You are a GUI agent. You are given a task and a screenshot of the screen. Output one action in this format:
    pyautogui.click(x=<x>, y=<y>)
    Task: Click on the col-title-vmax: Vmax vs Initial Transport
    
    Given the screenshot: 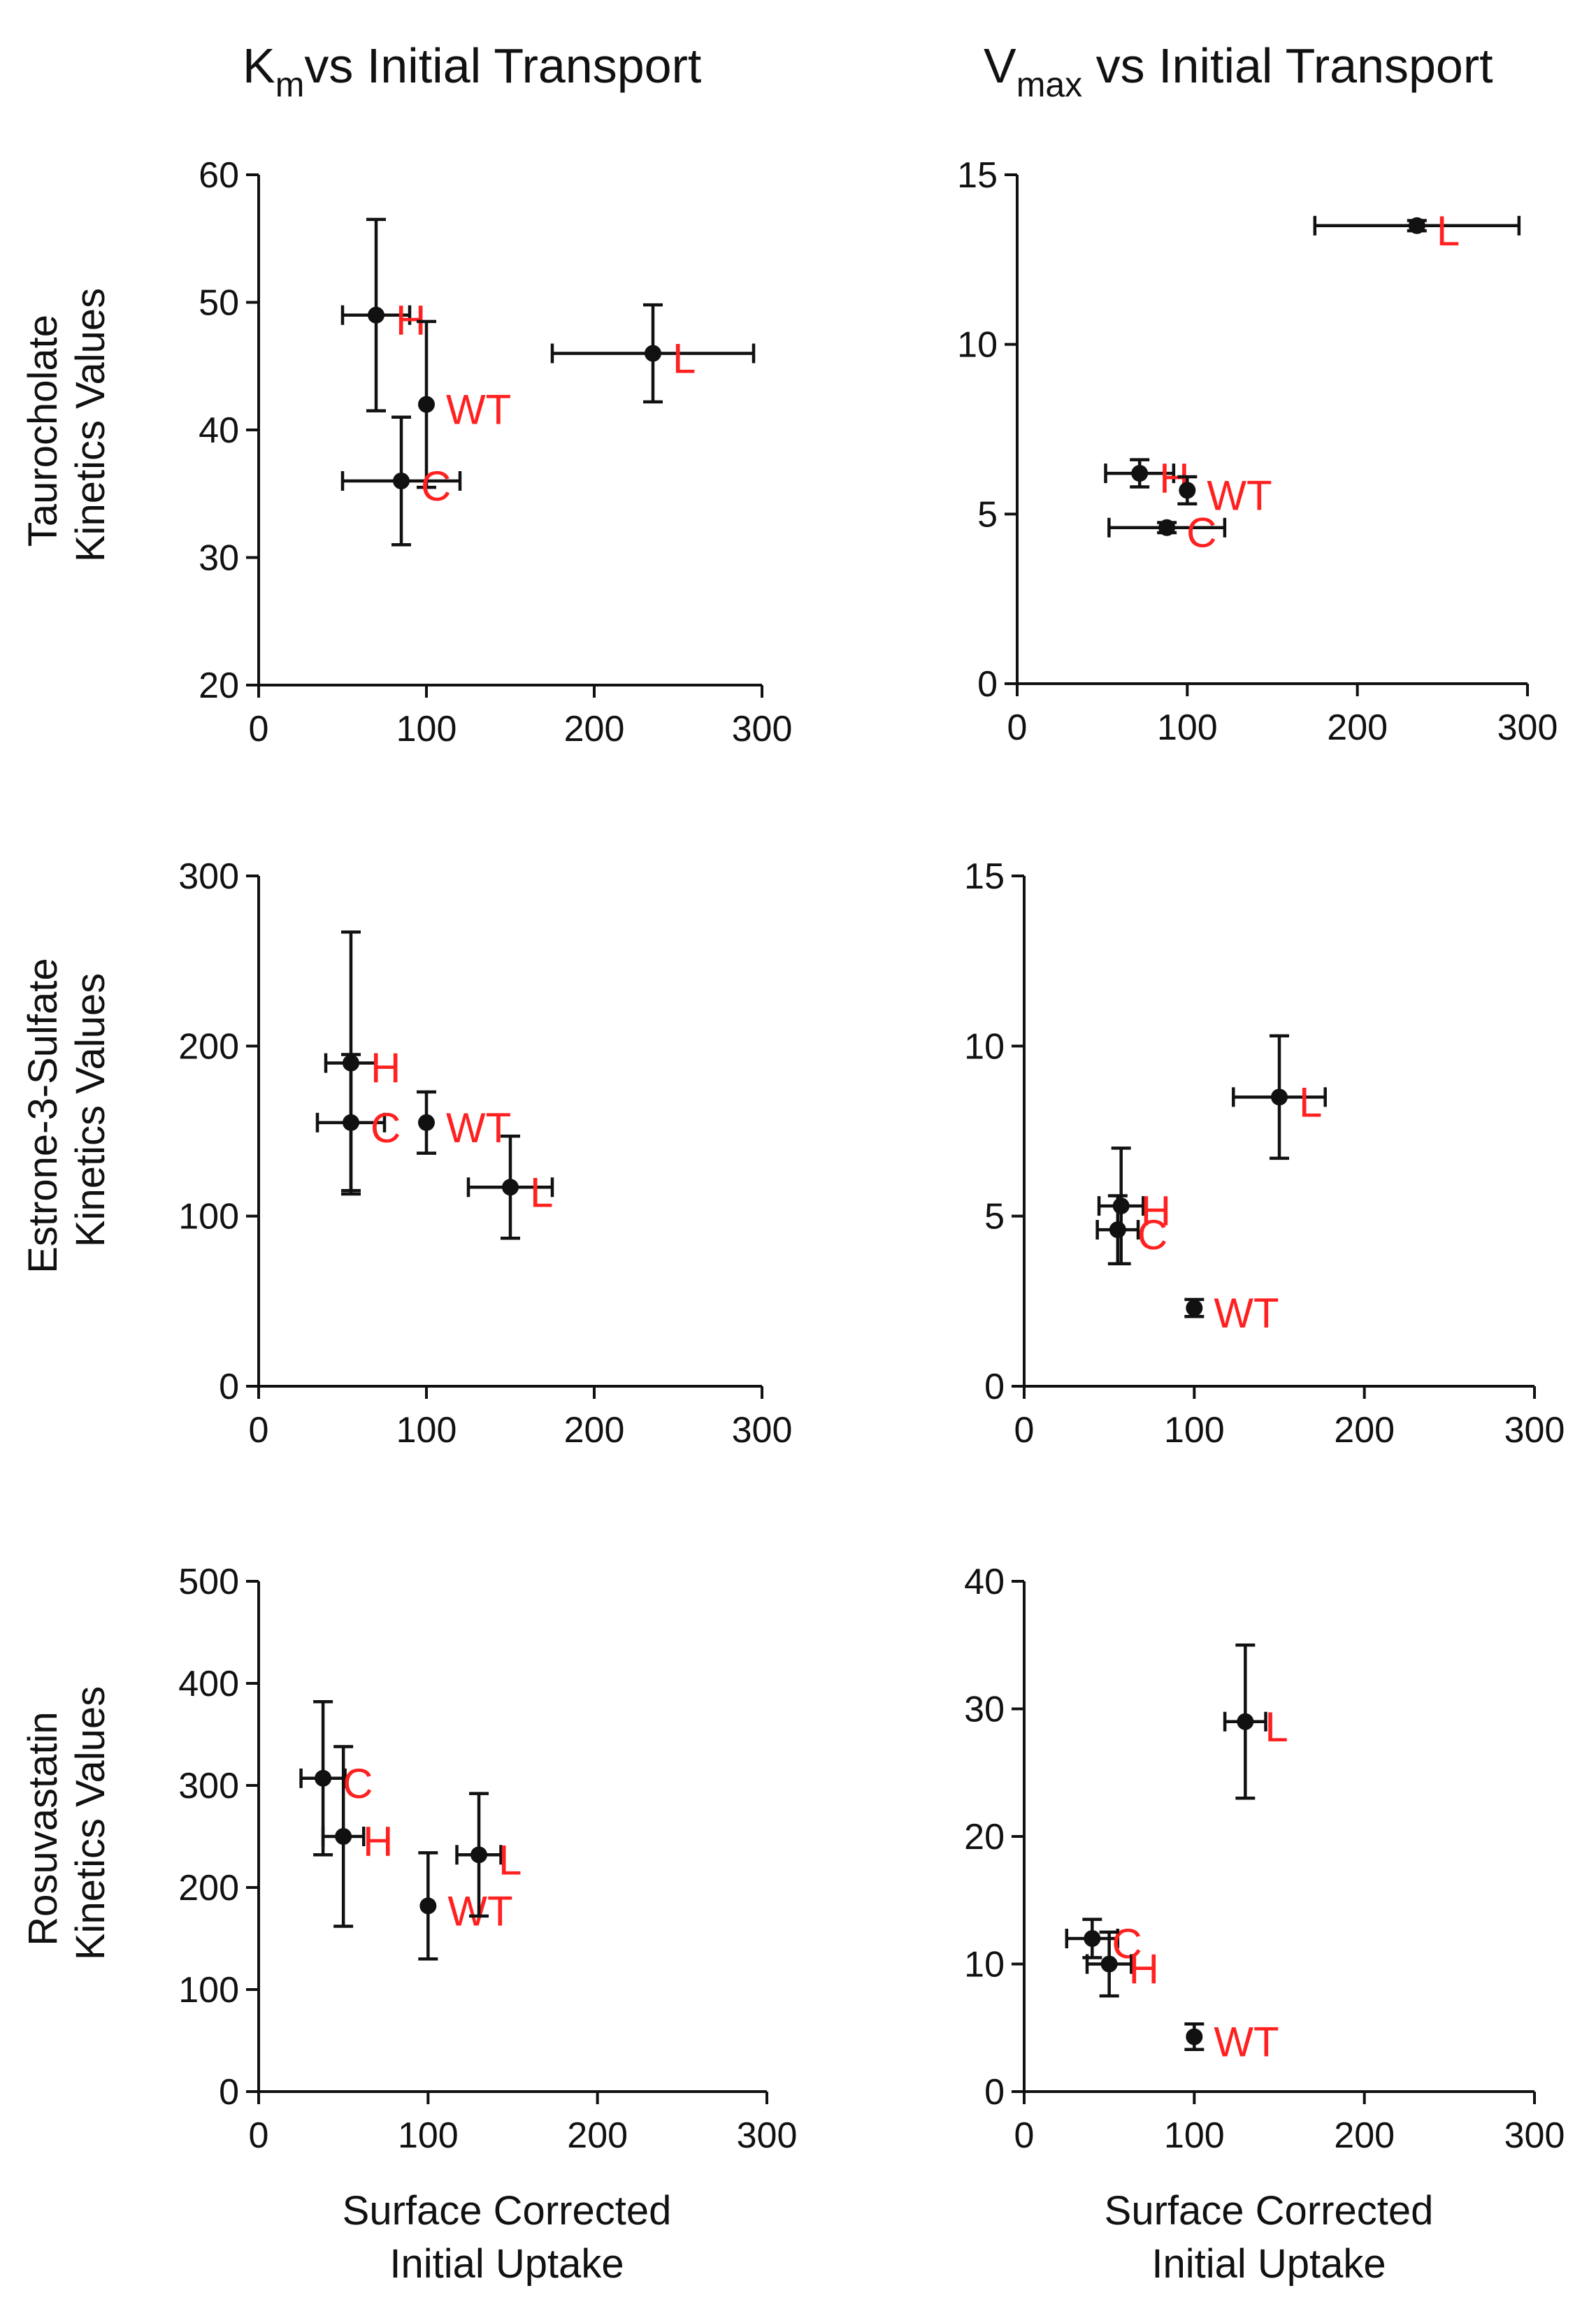 What is the action you would take?
    pyautogui.click(x=1238, y=71)
    